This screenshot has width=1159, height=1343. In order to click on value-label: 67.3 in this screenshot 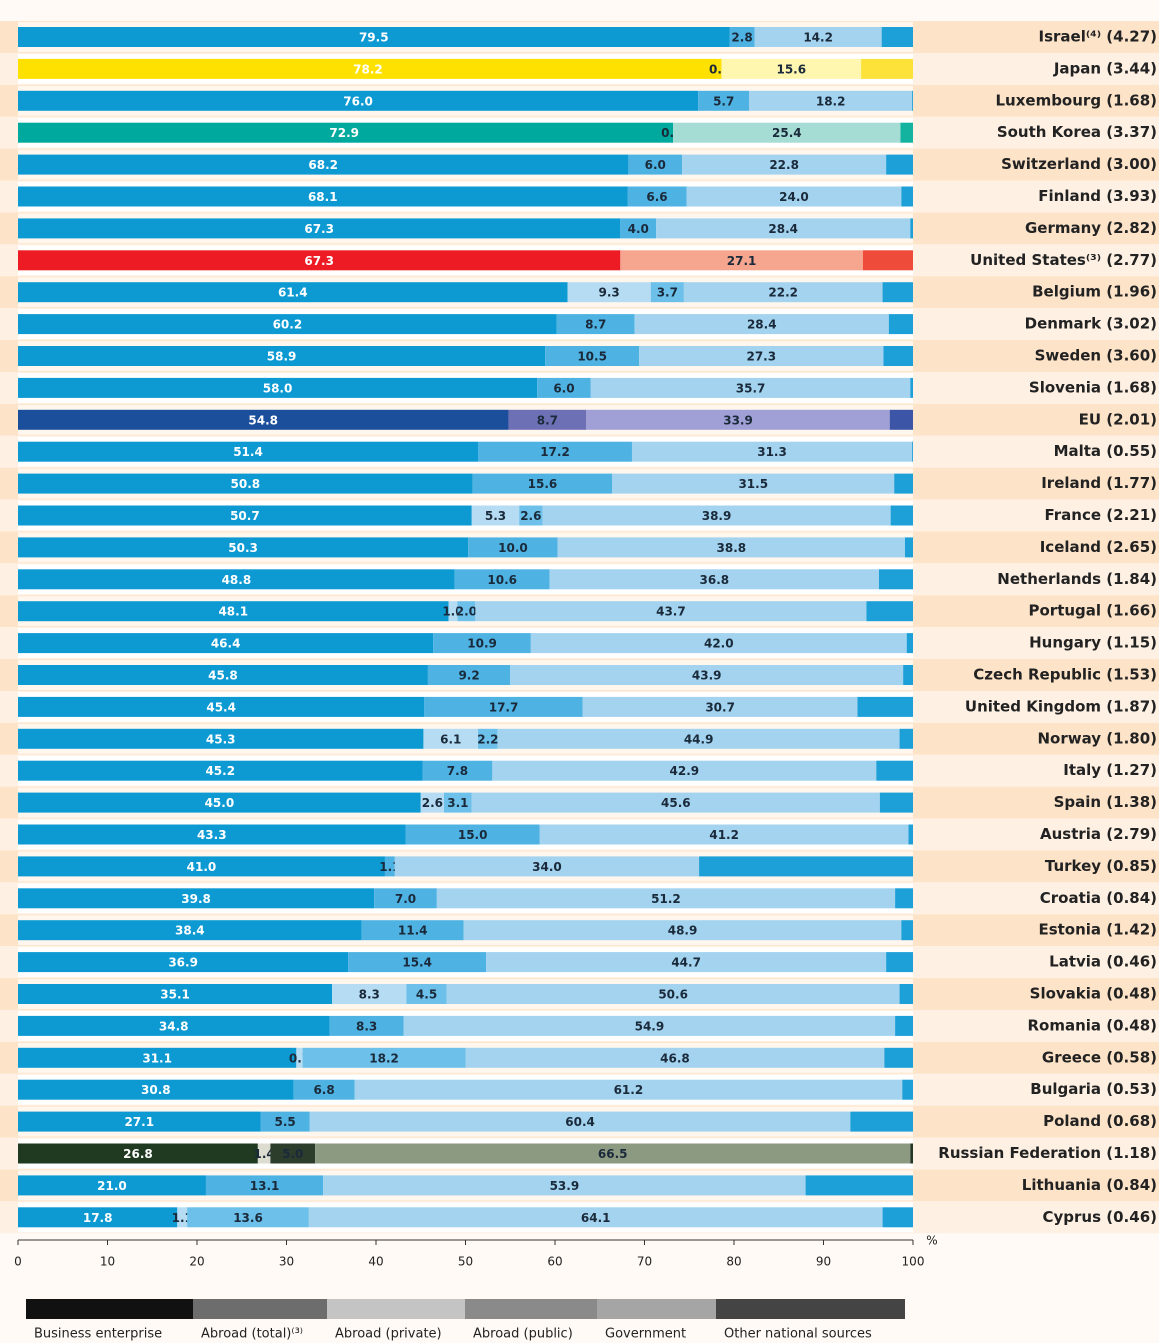, I will do `click(319, 229)`.